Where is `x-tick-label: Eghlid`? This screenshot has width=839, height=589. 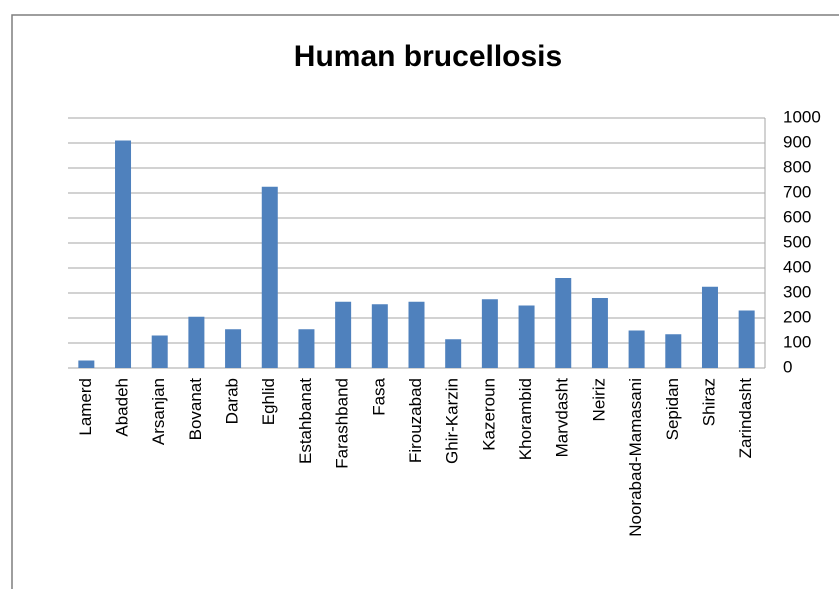 x-tick-label: Eghlid is located at coordinates (268, 401).